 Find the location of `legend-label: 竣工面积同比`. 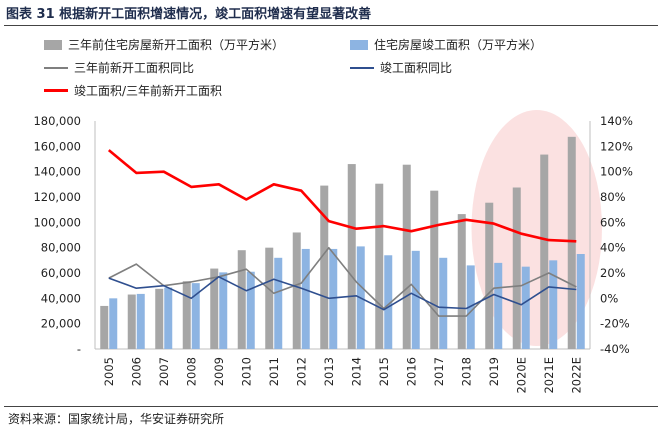

legend-label: 竣工面积同比 is located at coordinates (416, 68).